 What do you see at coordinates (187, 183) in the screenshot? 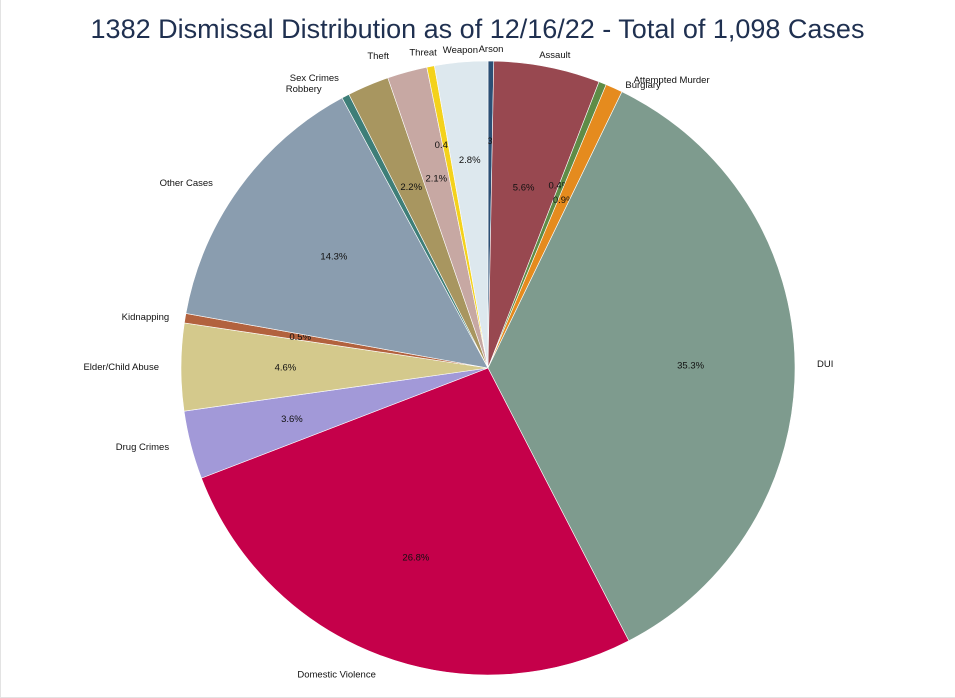
I see `category-label-other-cases: Other Cases` at bounding box center [187, 183].